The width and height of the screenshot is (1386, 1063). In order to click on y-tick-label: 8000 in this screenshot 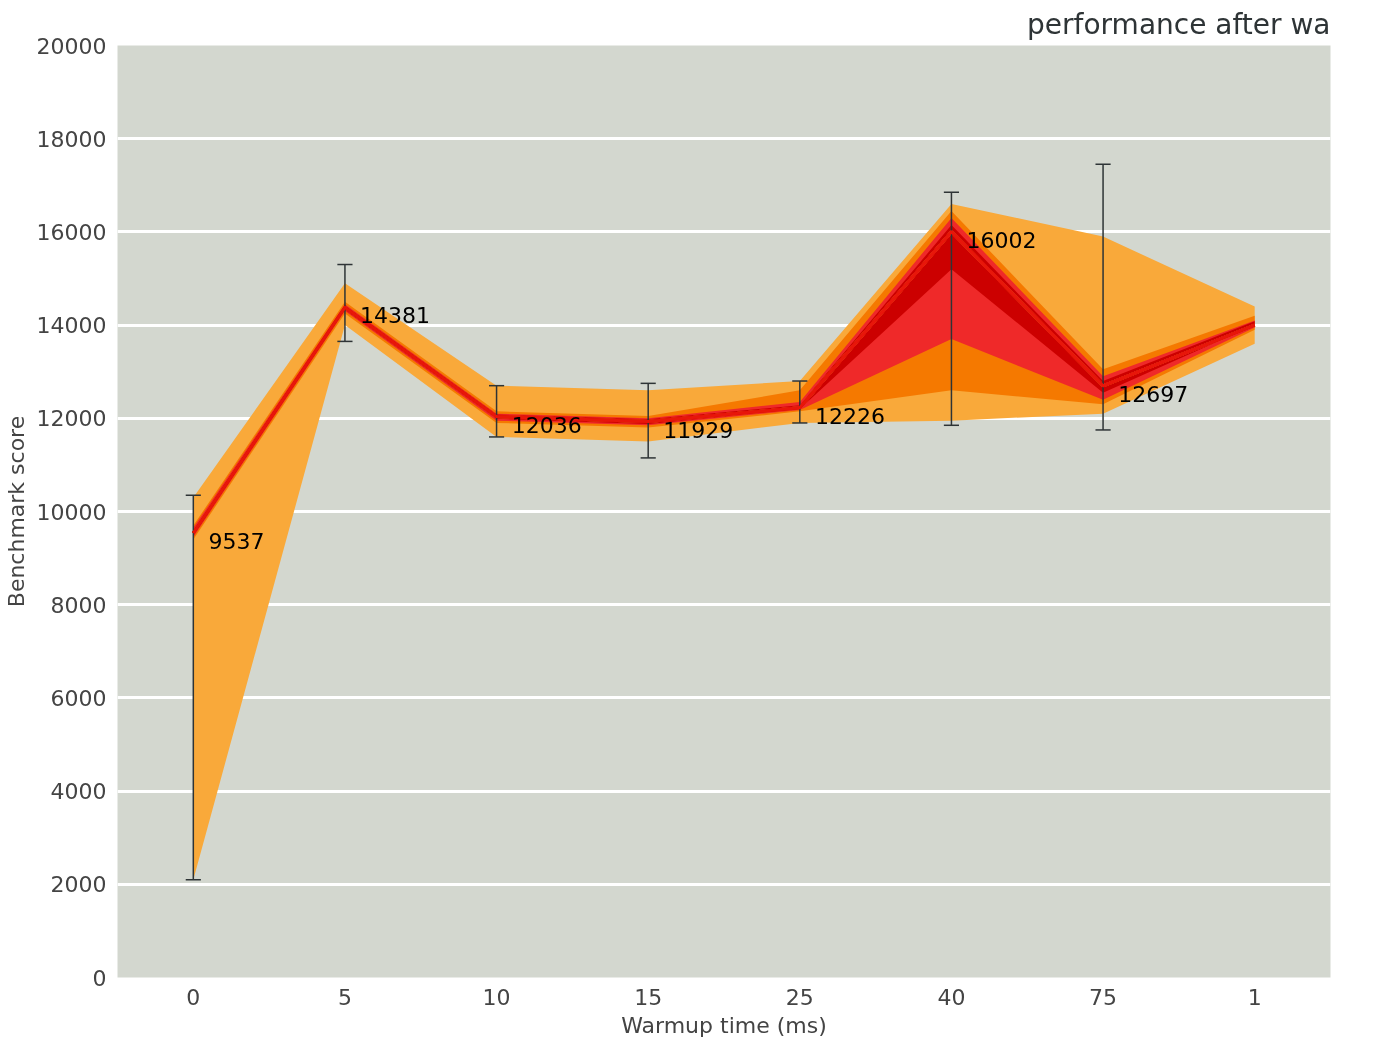, I will do `click(78, 605)`.